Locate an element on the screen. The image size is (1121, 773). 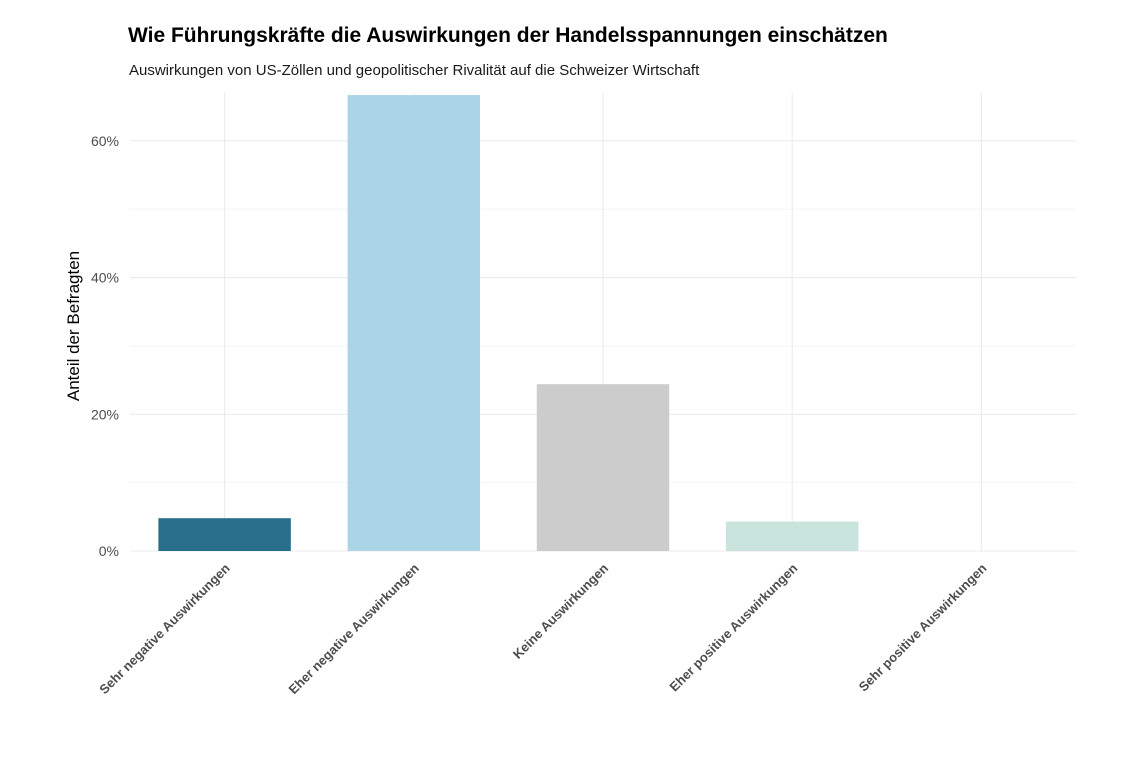
y-axis-ticks: 0% 20% 40% 60% is located at coordinates (105, 346).